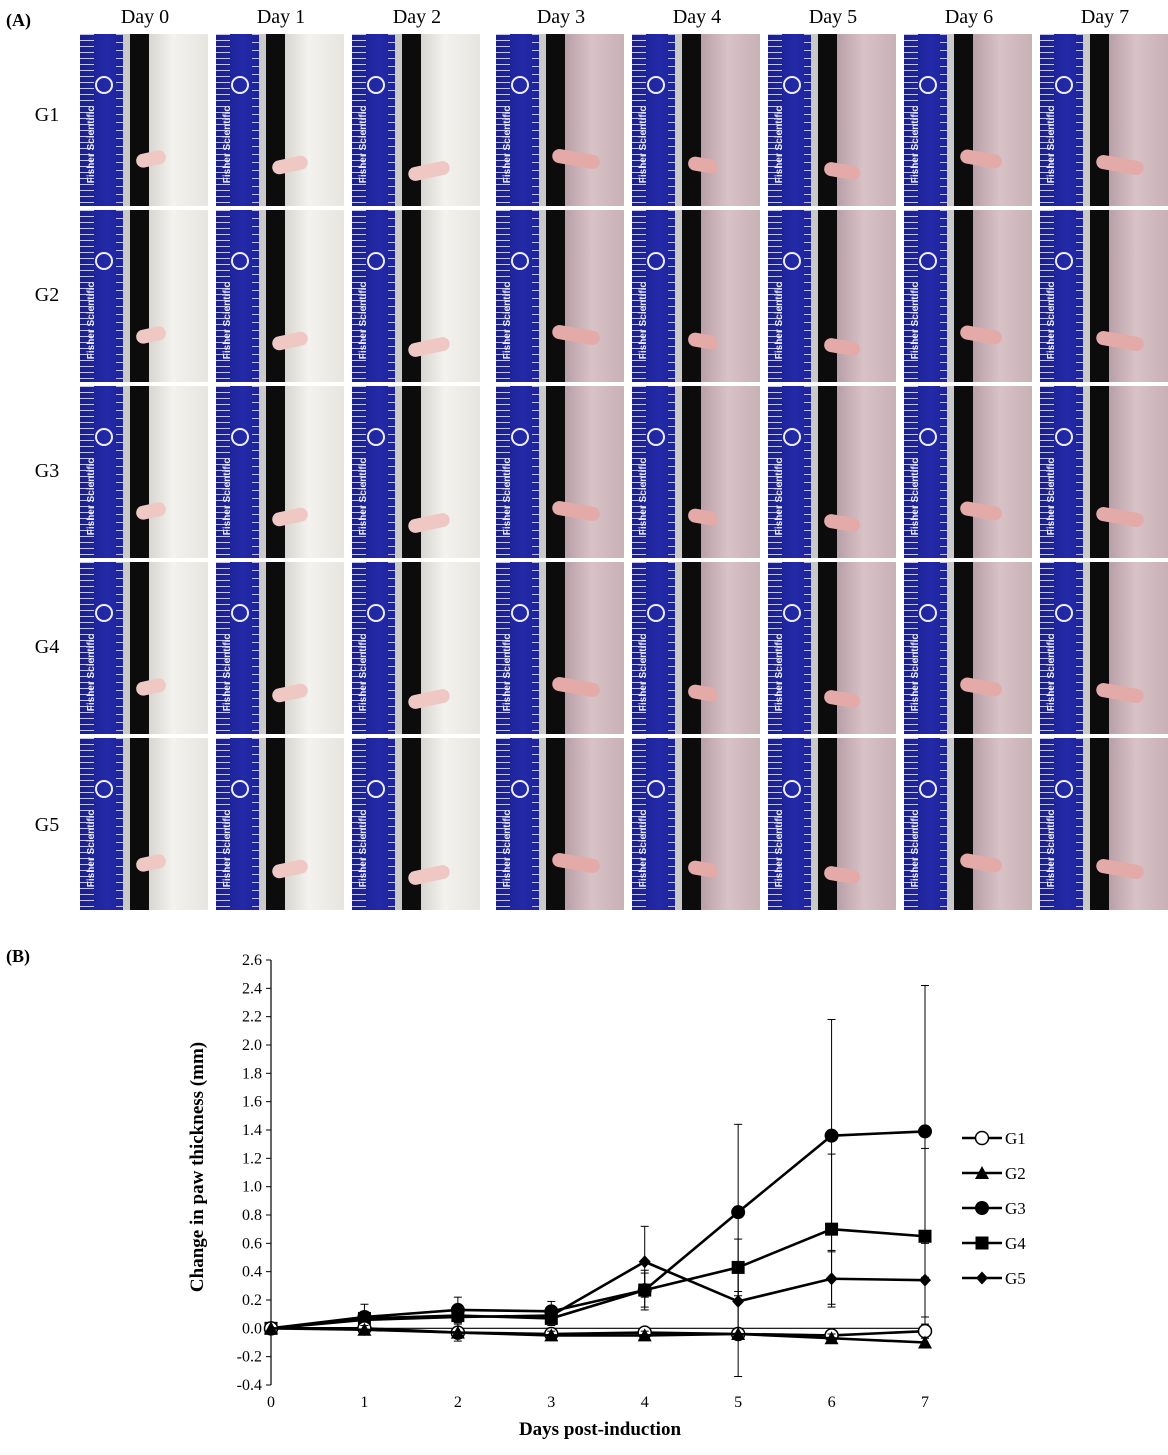 This screenshot has height=1455, width=1168. What do you see at coordinates (994, 1278) in the screenshot?
I see `legend-item-g5: G5` at bounding box center [994, 1278].